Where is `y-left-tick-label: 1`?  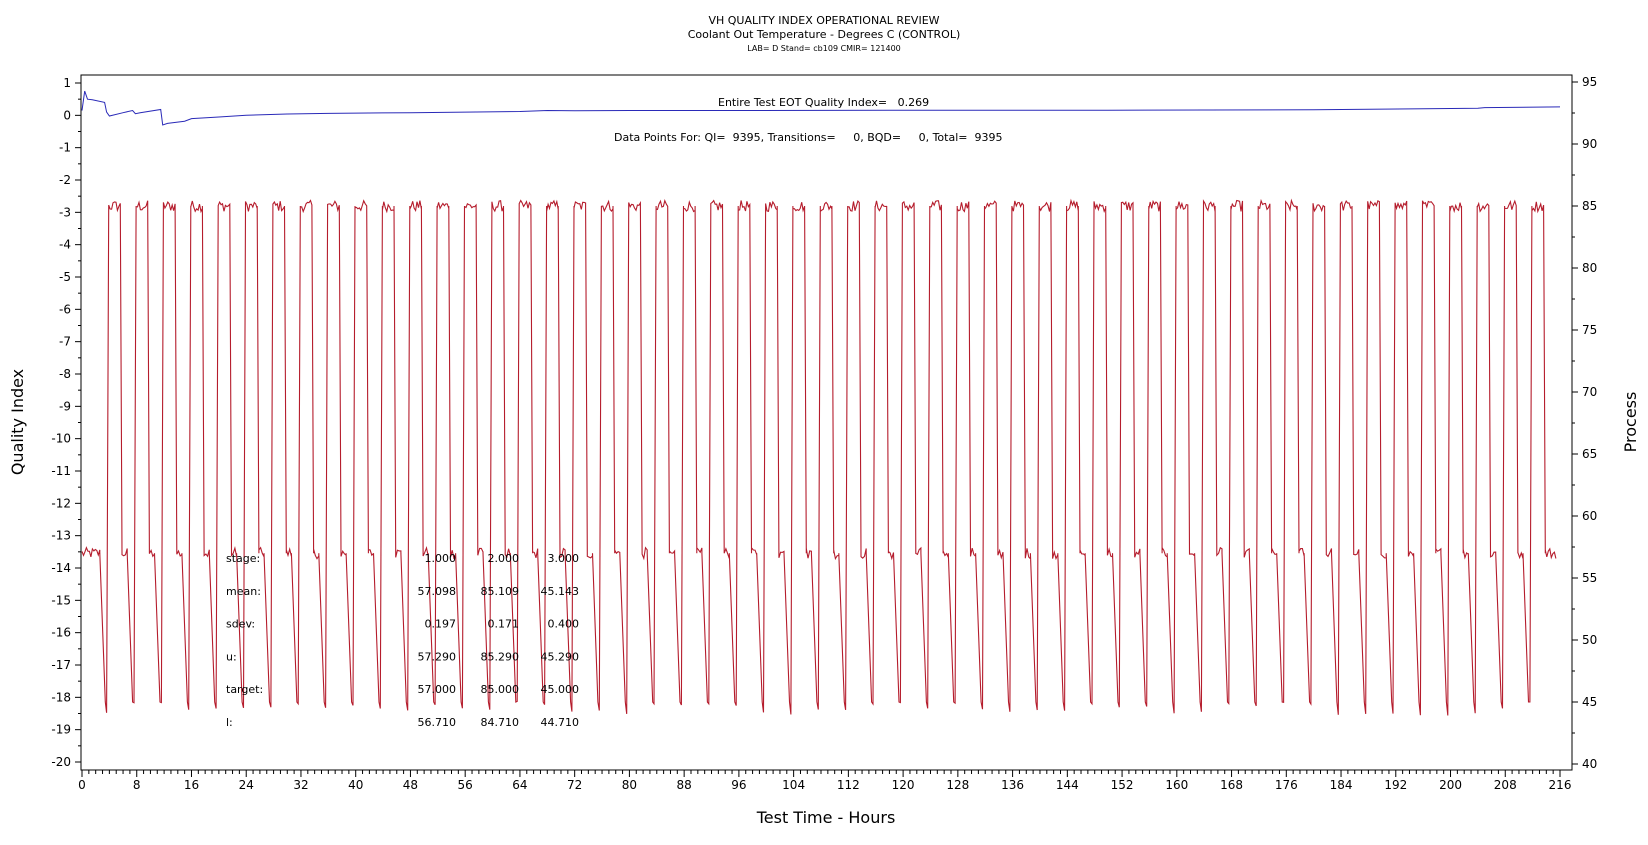 y-left-tick-label: 1 is located at coordinates (67, 83).